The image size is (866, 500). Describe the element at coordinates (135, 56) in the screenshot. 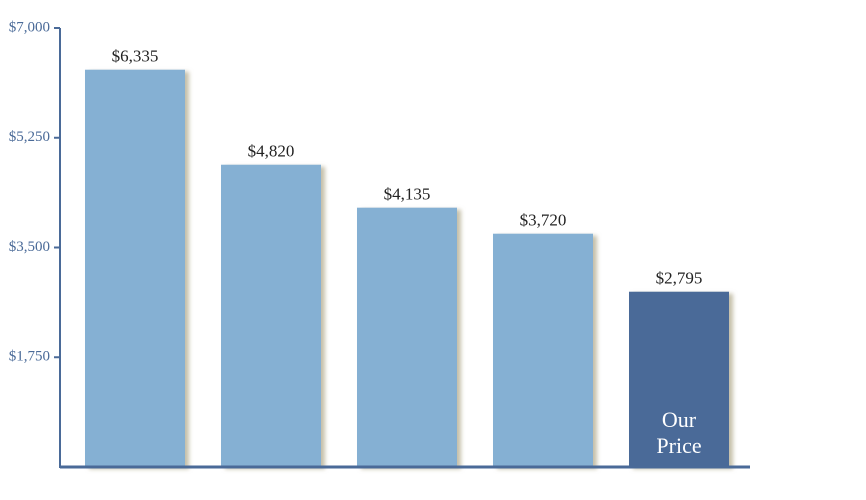

I see `value-label: $6,335` at that location.